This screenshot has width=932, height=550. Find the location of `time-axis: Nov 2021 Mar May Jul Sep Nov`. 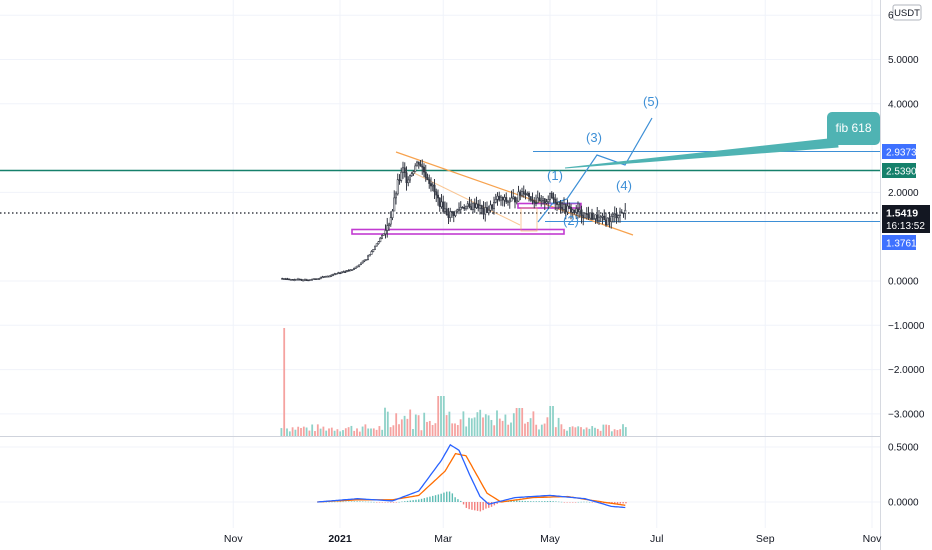

time-axis: Nov 2021 Mar May Jul Sep Nov is located at coordinates (553, 539).